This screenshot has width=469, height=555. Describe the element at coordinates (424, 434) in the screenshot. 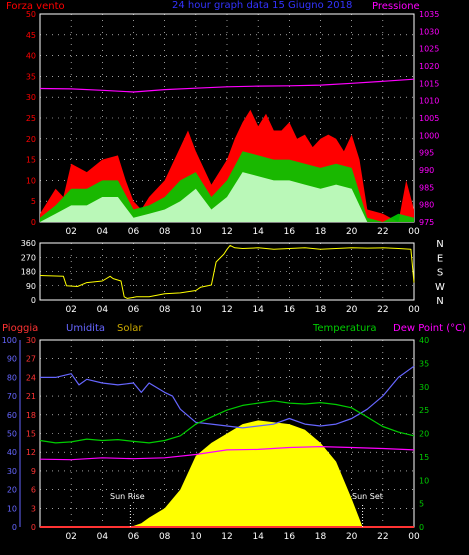

I see `dewpoint-ytick-20: 20` at that location.